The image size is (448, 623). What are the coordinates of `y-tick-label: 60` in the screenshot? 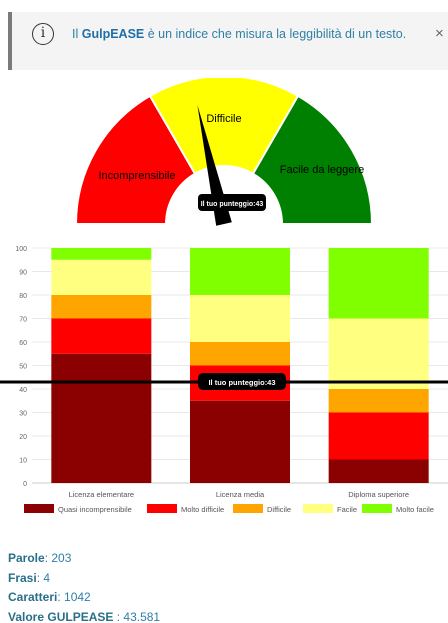 It's located at (23, 343).